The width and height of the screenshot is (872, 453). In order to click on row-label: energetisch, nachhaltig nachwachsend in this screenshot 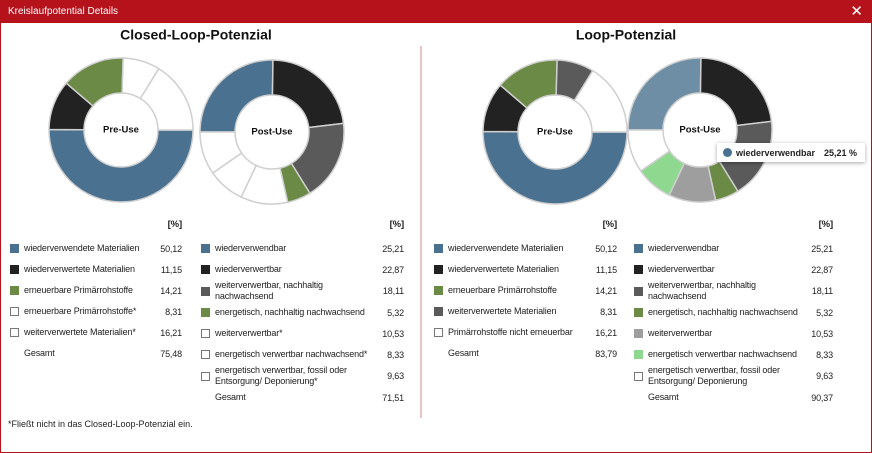, I will do `click(290, 312)`.